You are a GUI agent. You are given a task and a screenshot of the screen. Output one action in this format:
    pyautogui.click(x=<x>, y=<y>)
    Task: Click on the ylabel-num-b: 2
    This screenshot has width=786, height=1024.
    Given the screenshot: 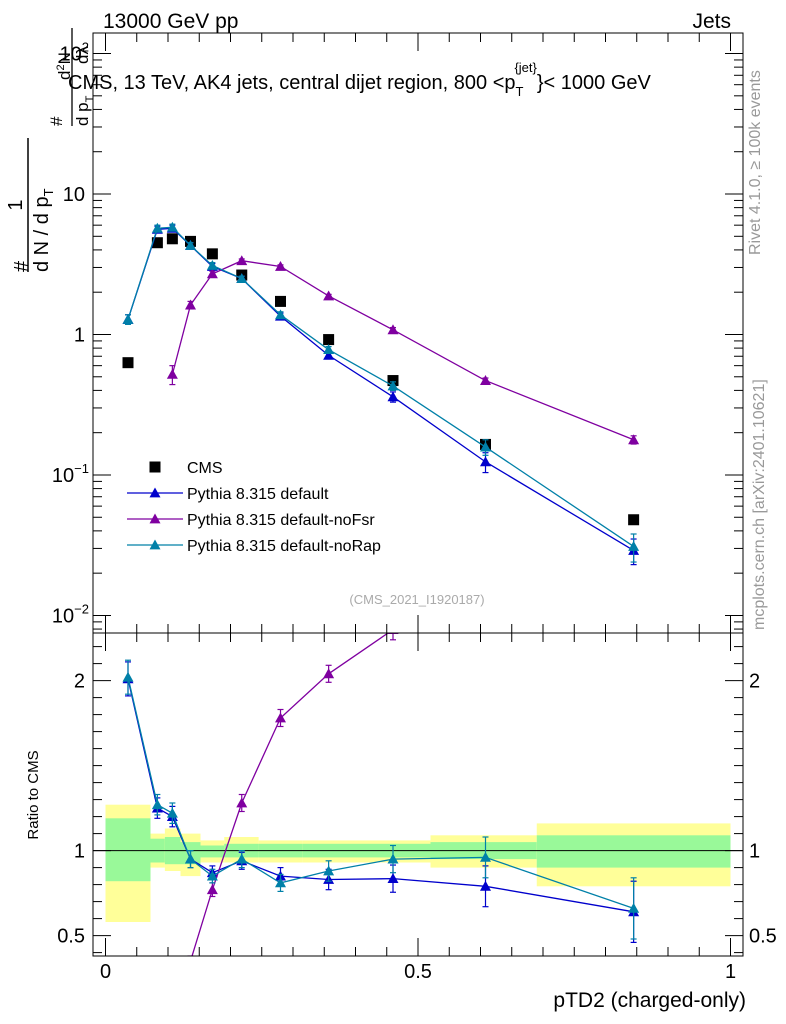 What is the action you would take?
    pyautogui.click(x=61, y=67)
    